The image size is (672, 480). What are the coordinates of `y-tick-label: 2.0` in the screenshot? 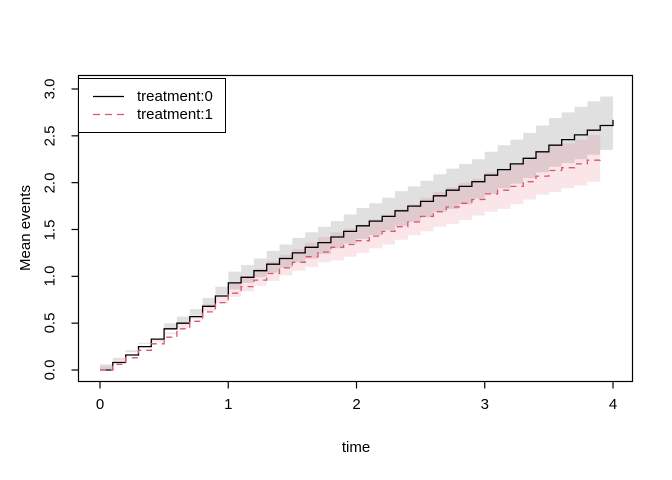 It's located at (50, 183).